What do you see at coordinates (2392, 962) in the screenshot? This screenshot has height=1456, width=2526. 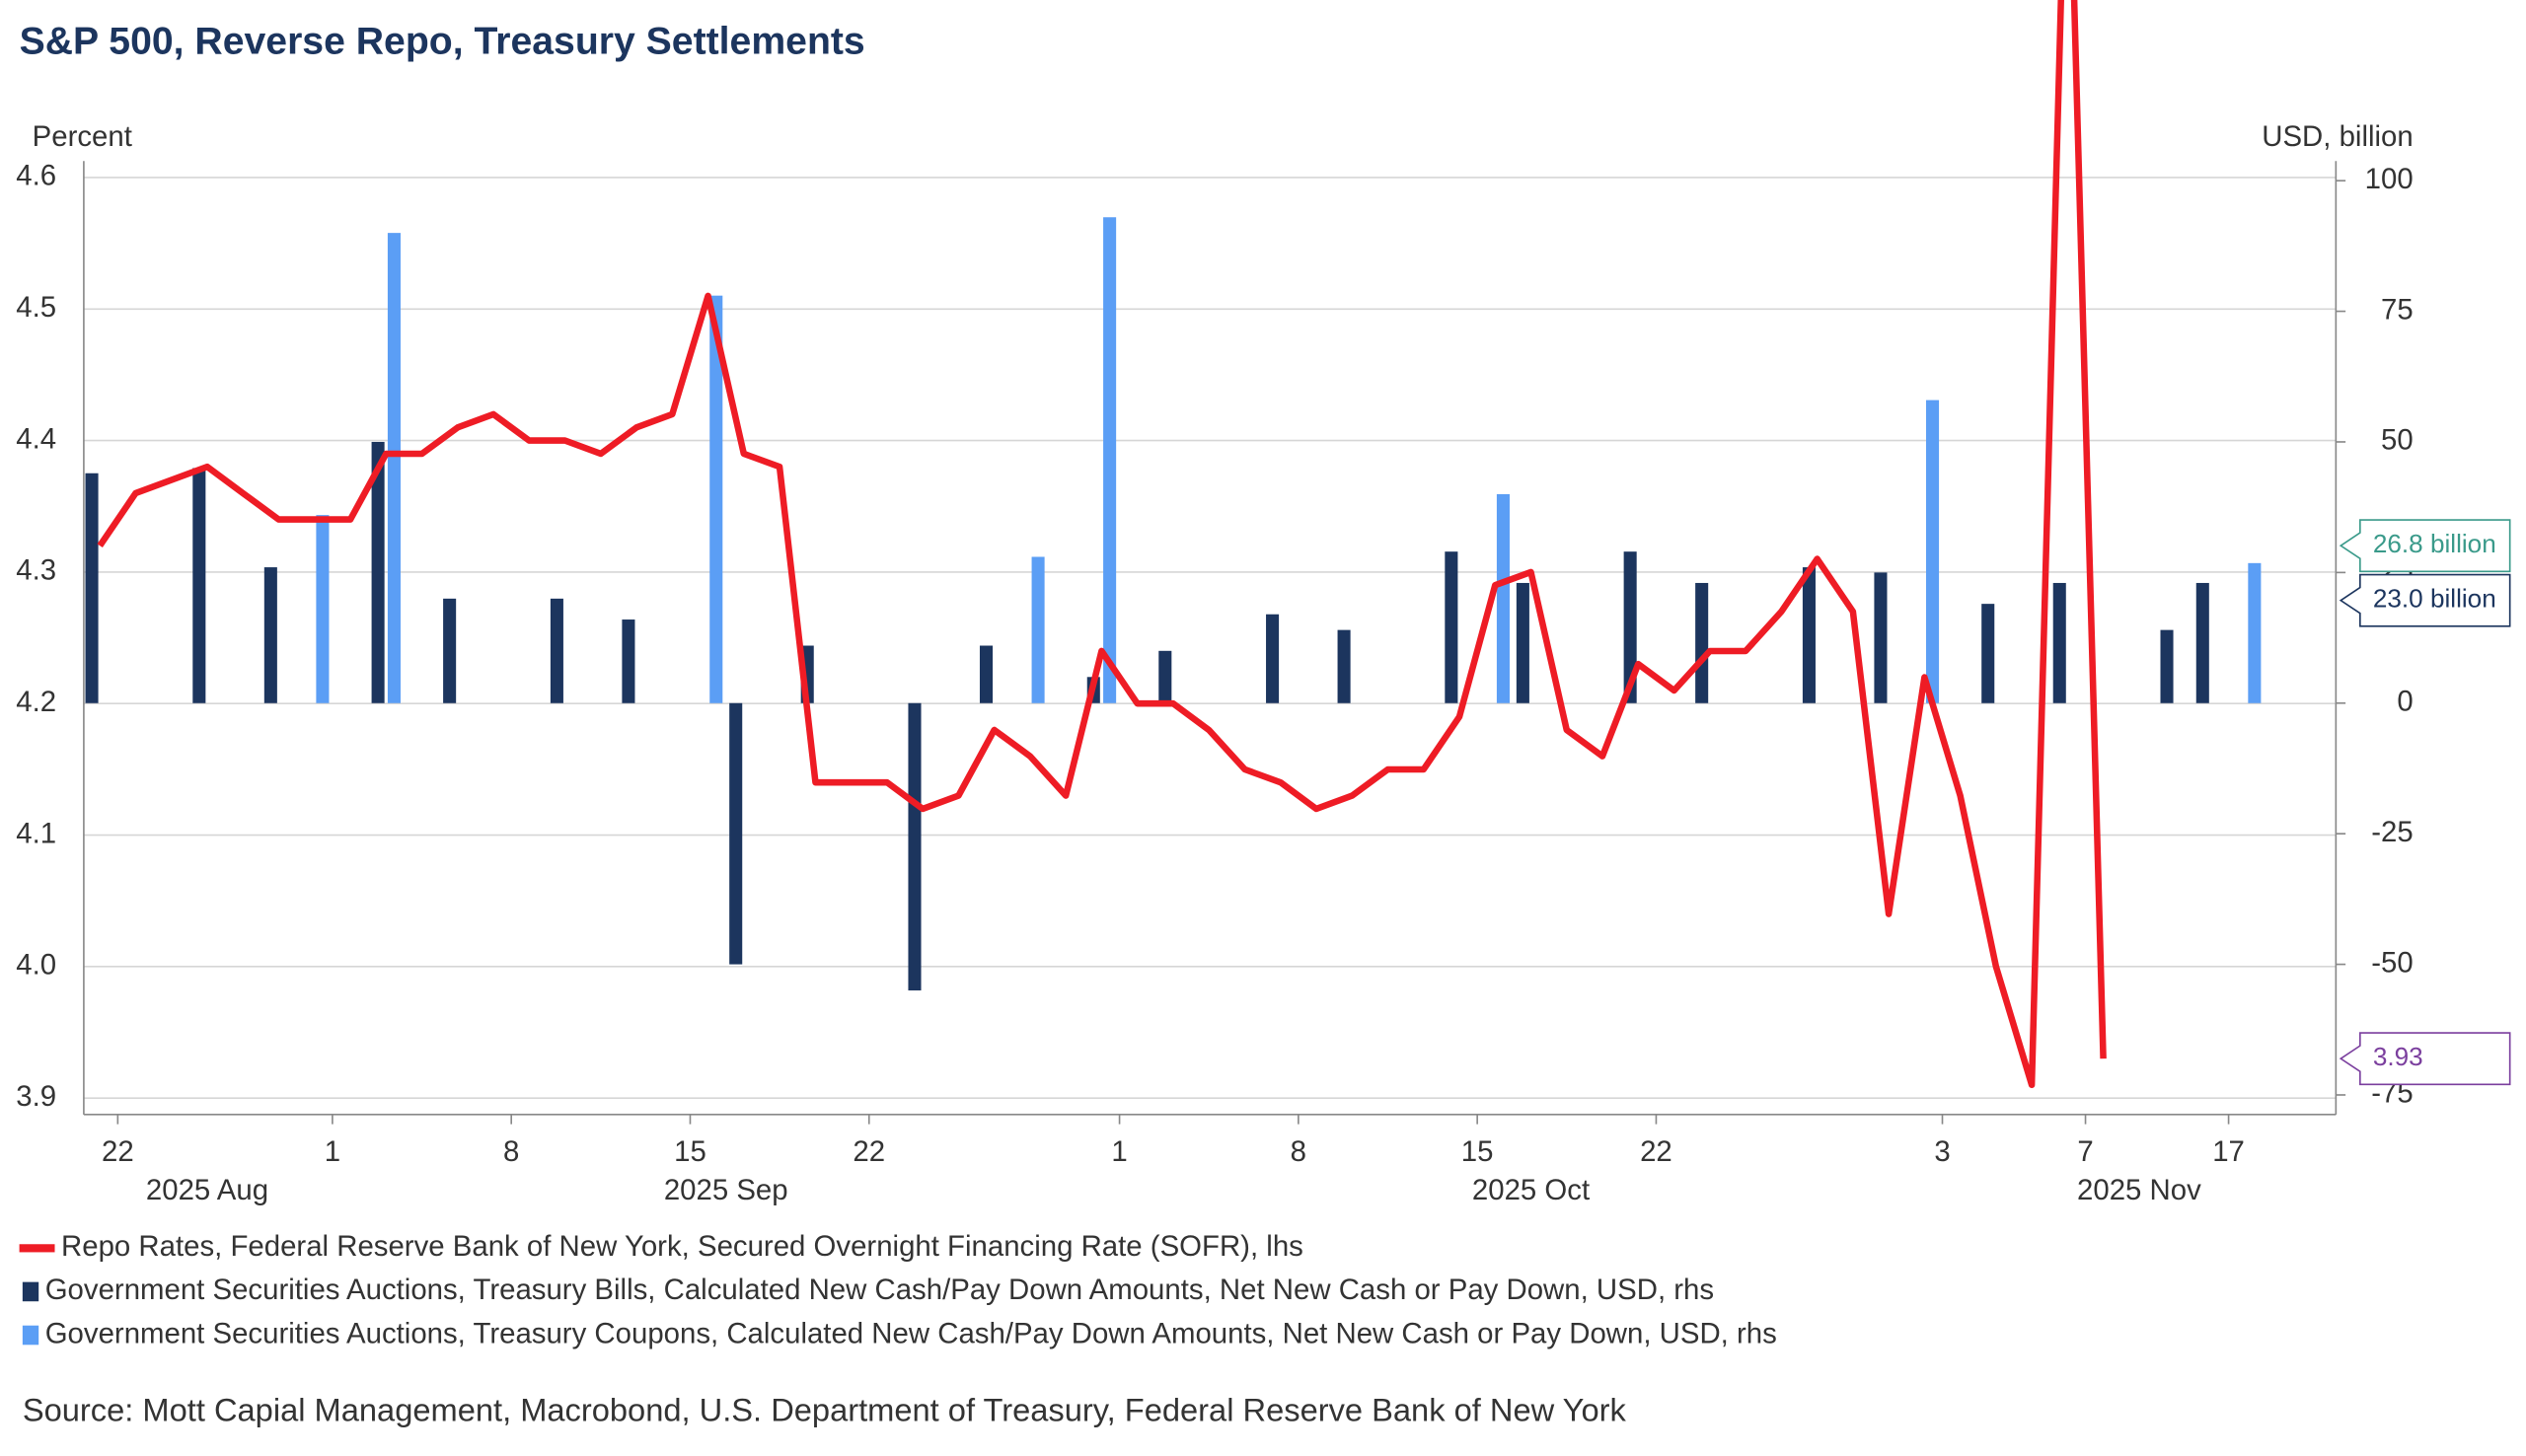 I see `y2-tick-label: -50` at bounding box center [2392, 962].